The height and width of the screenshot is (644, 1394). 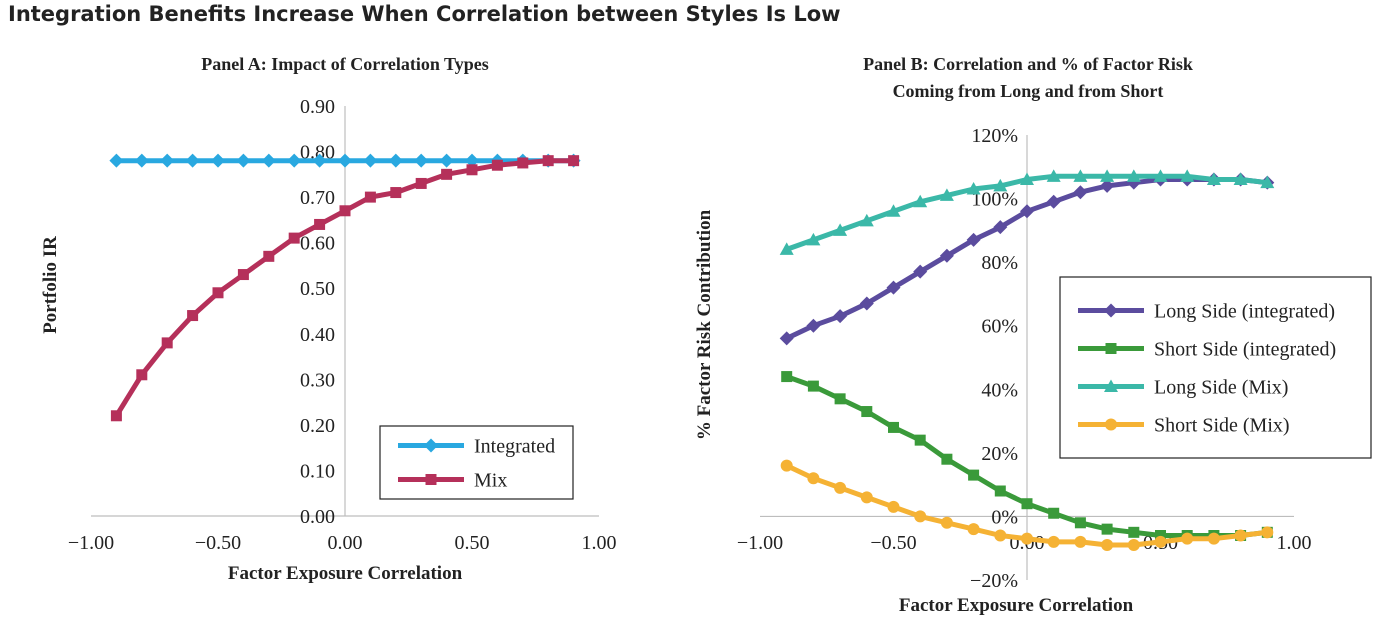 What do you see at coordinates (345, 543) in the screenshot?
I see `x-tick-label: 0.00` at bounding box center [345, 543].